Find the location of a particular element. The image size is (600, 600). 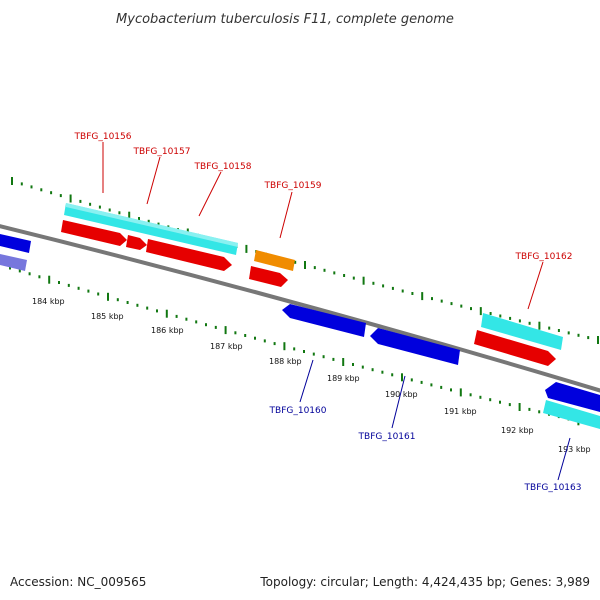

kbp-label: 191 kbp is located at coordinates (460, 411).